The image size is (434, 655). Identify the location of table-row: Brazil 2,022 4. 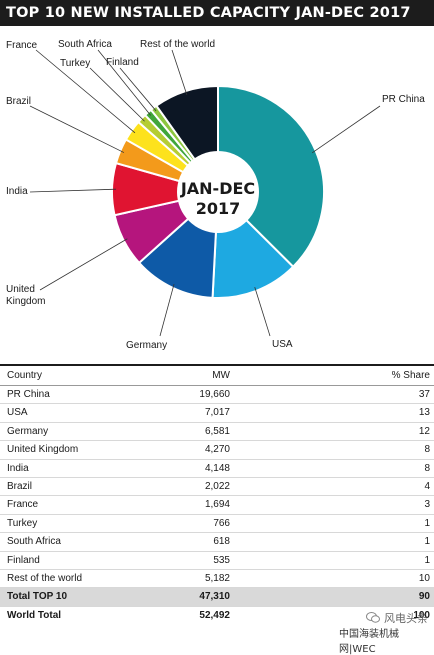
(217, 487).